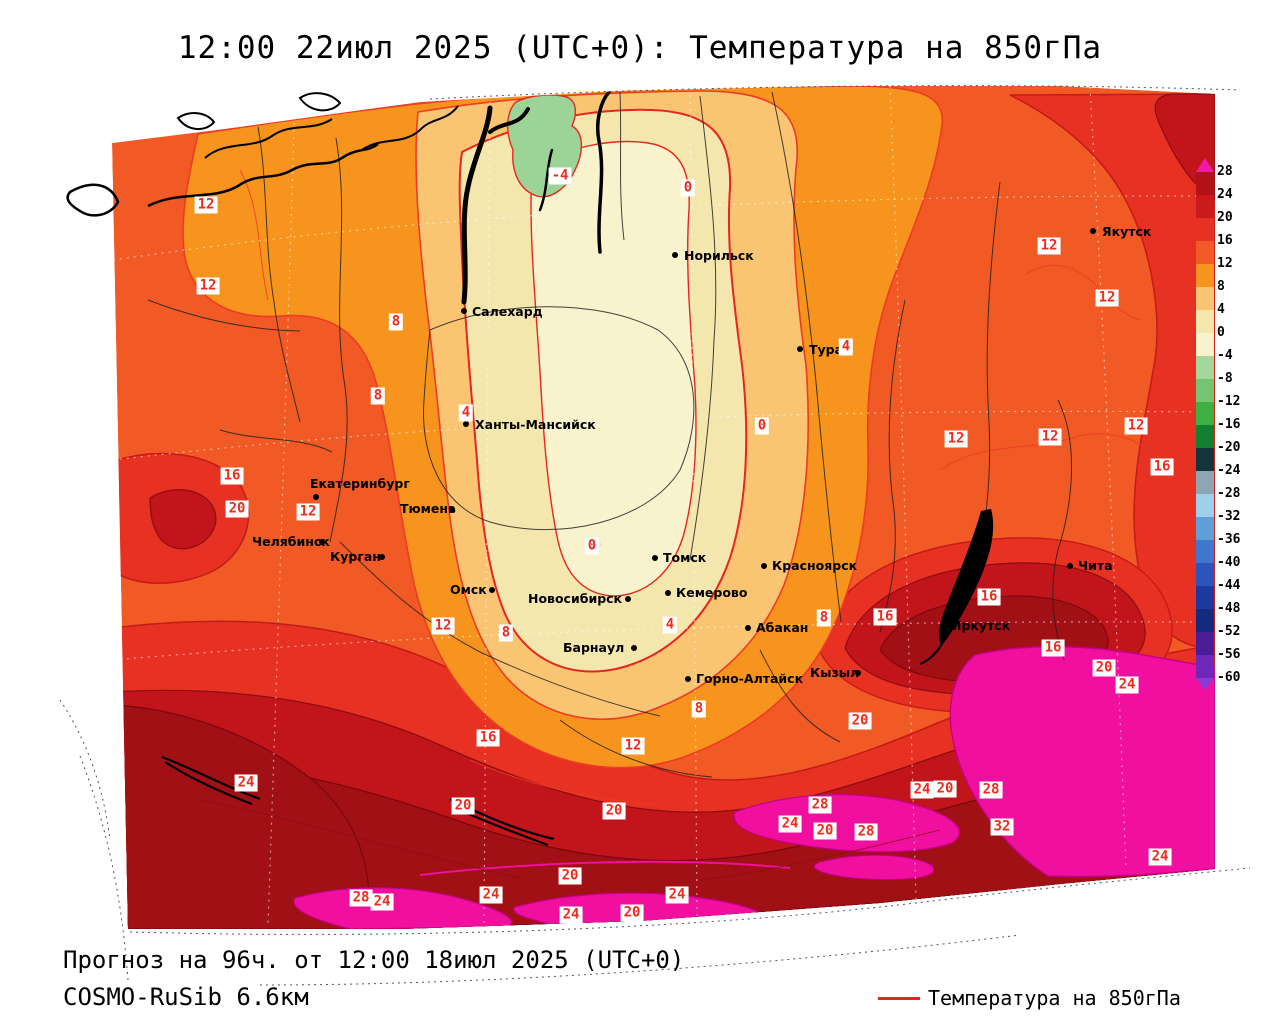 This screenshot has height=1024, width=1280. What do you see at coordinates (1054, 998) in the screenshot?
I see `legend-label: Температура на 850гПа` at bounding box center [1054, 998].